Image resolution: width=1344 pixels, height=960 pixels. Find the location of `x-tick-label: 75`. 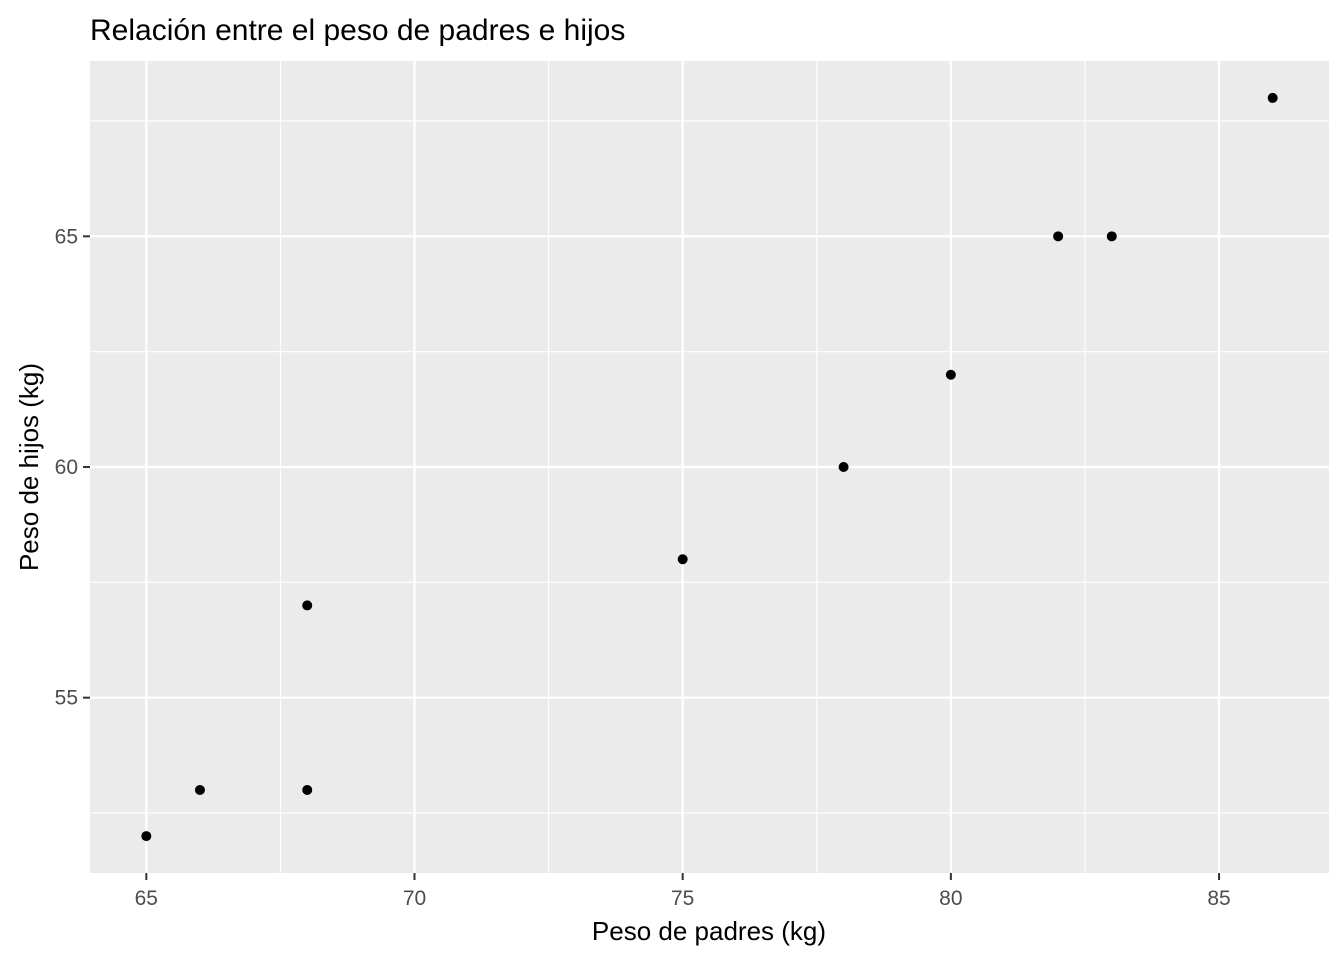

x-tick-label: 75 is located at coordinates (682, 898).